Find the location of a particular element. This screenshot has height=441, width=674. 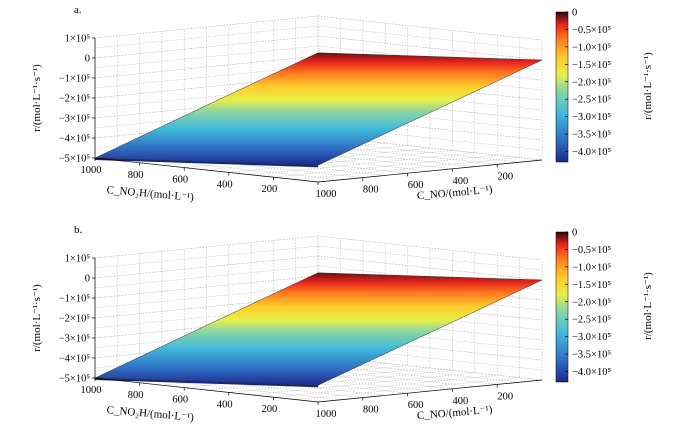

panel-label: a. is located at coordinates (78, 10).